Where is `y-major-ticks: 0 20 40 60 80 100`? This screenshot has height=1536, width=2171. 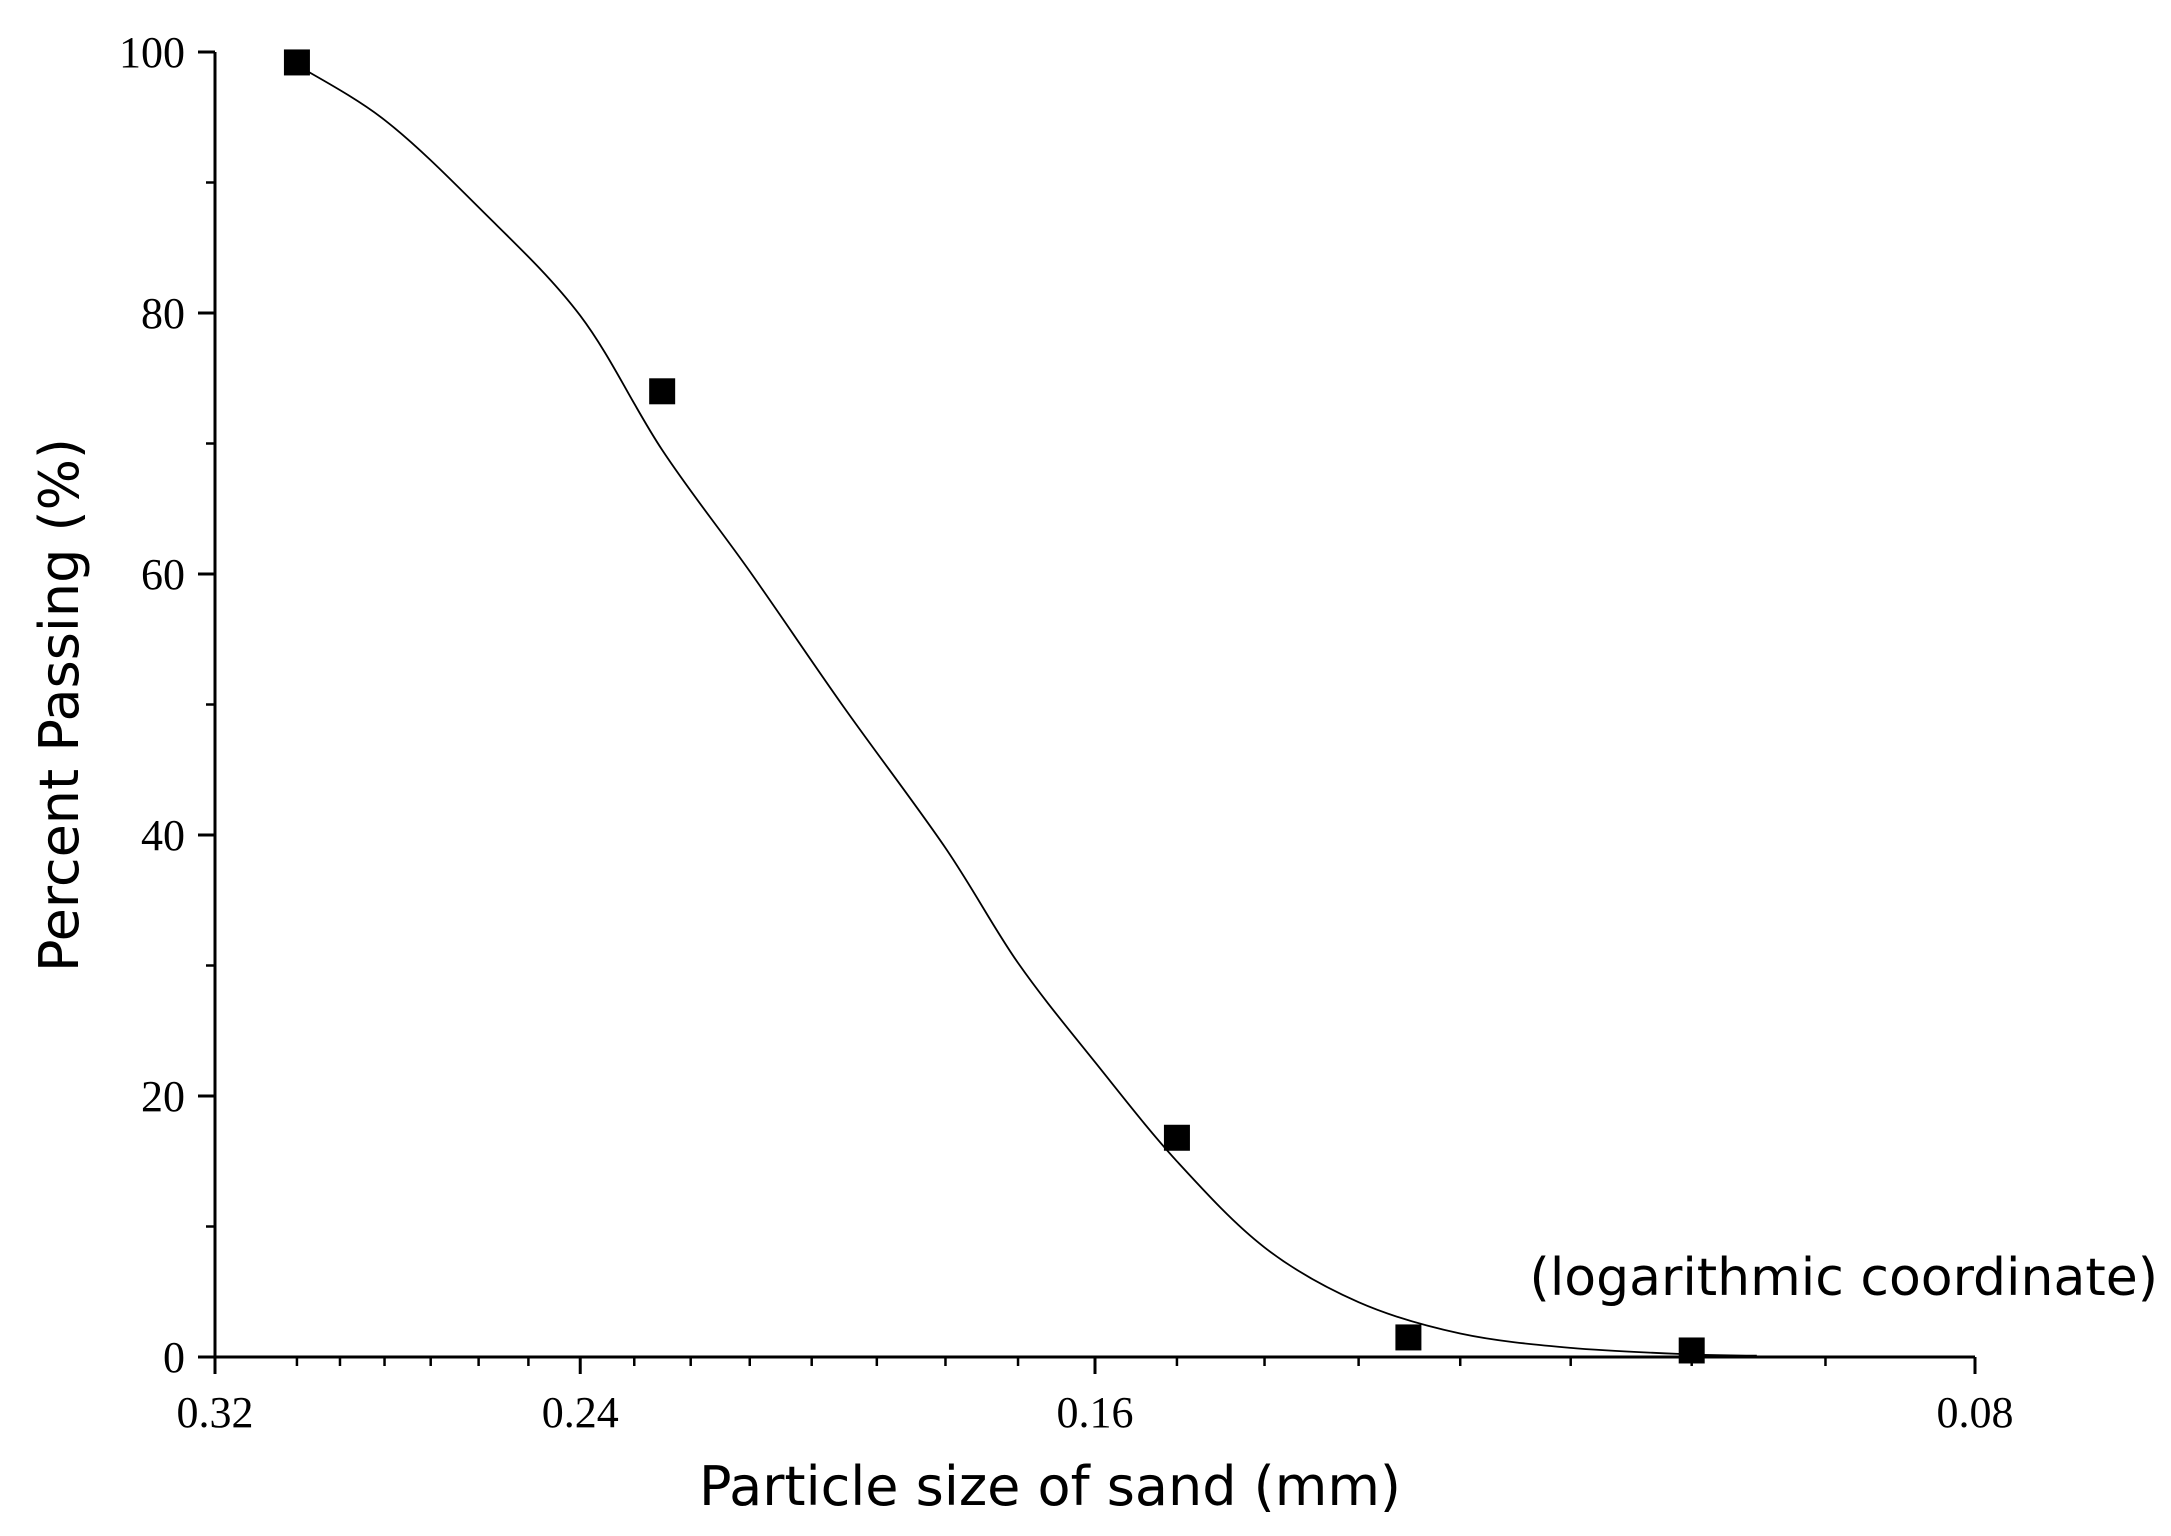 y-major-ticks: 0 20 40 60 80 100 is located at coordinates (167, 705).